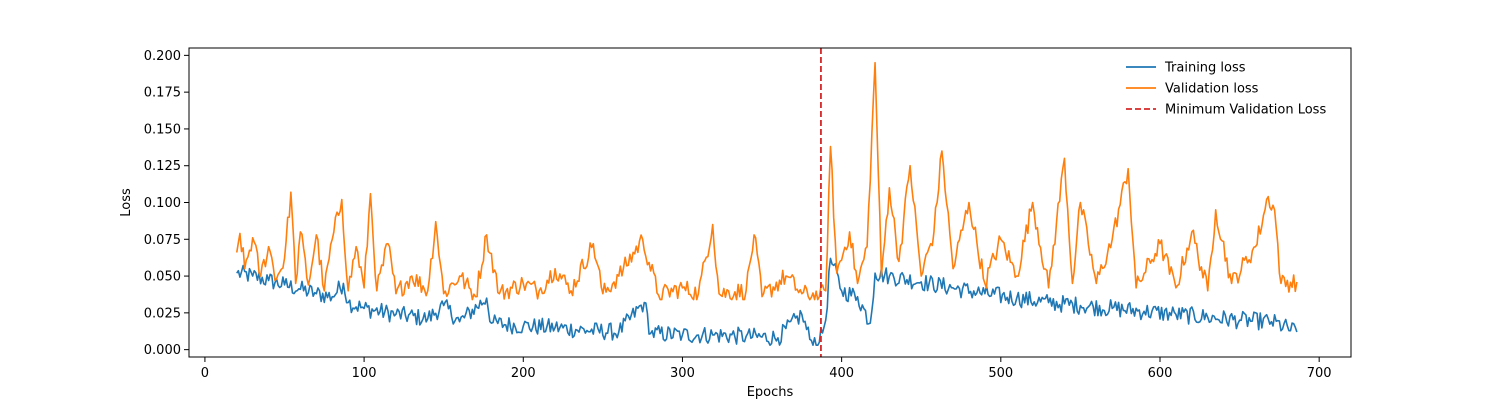 The width and height of the screenshot is (1500, 400). What do you see at coordinates (841, 373) in the screenshot?
I see `x-tick-label: 400` at bounding box center [841, 373].